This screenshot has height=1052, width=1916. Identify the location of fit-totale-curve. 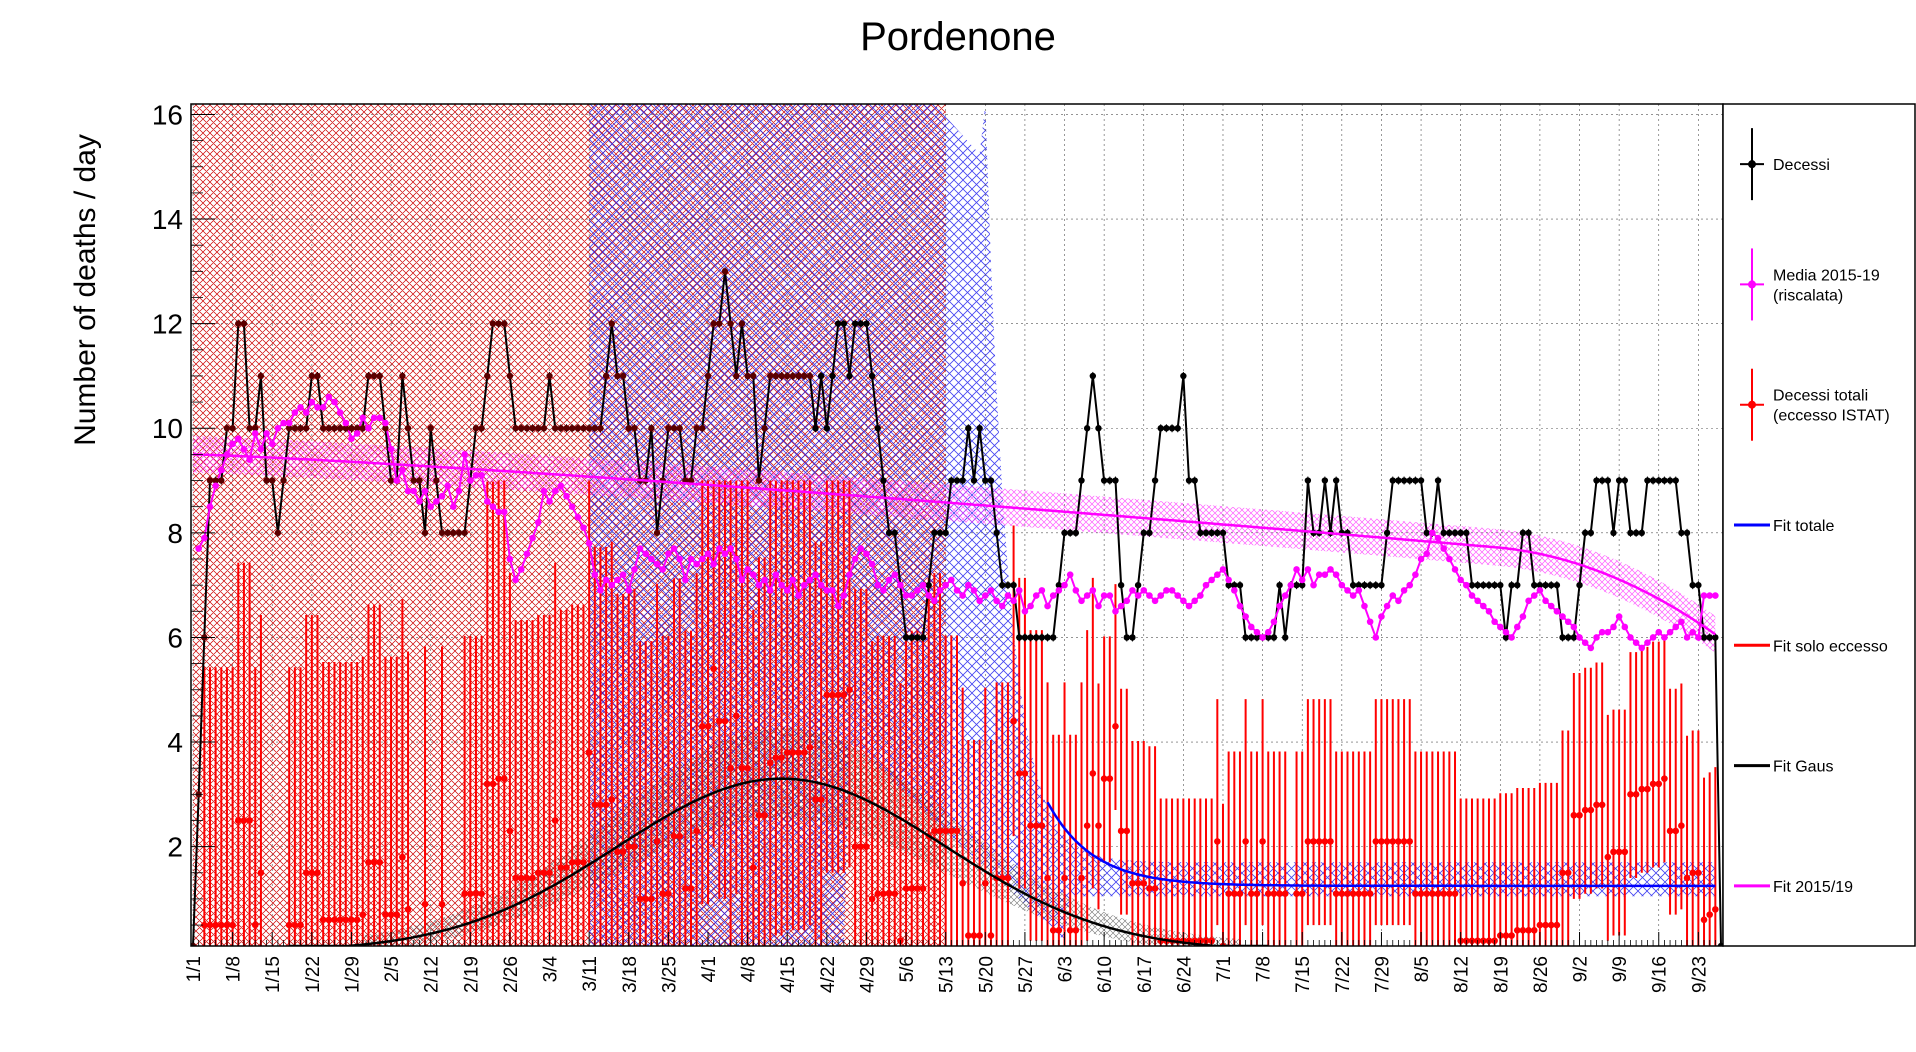
(1381, 844).